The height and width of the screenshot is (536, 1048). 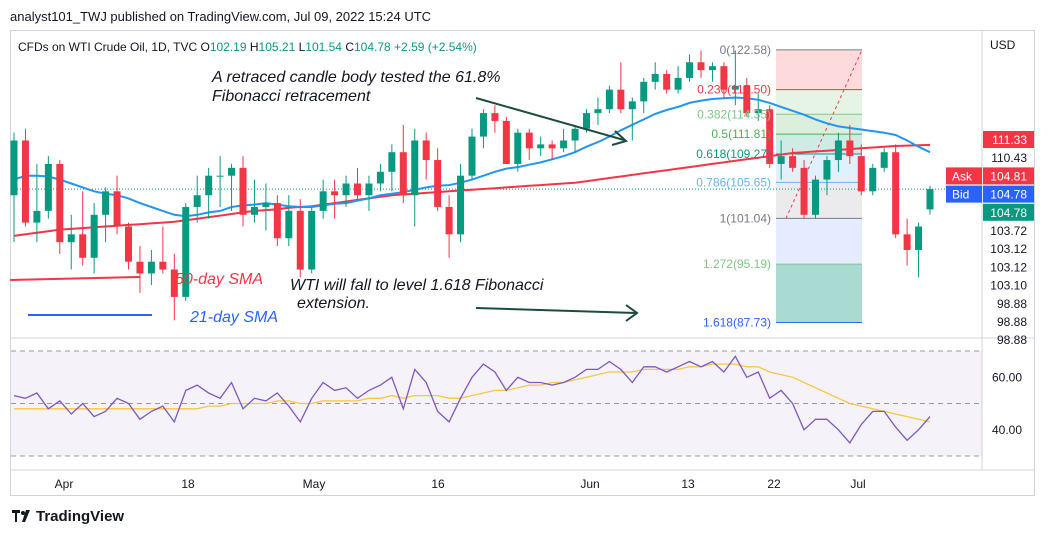 What do you see at coordinates (745, 50) in the screenshot?
I see `fib-label: 0(122.58)` at bounding box center [745, 50].